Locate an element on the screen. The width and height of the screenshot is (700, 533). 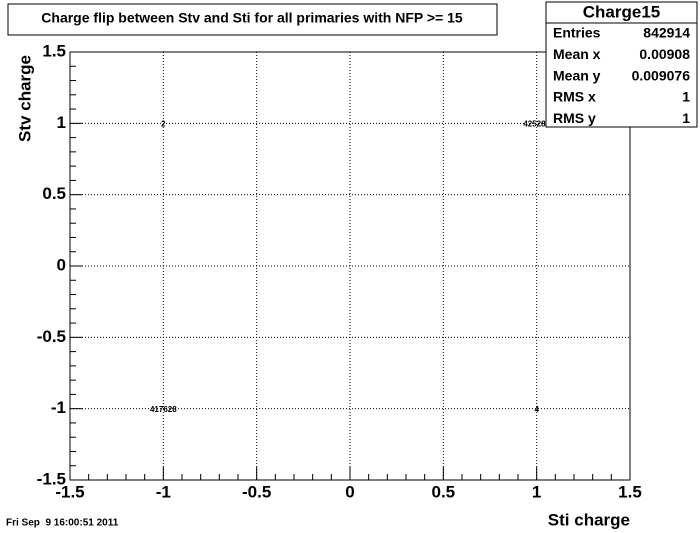
x-axis-label: Sti charge is located at coordinates (589, 519).